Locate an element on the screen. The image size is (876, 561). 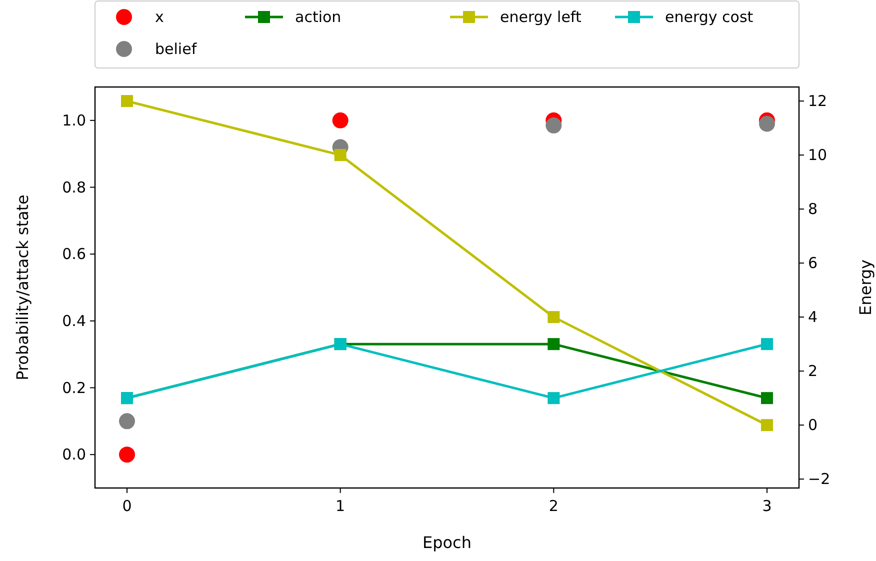
legend-label: energy left is located at coordinates (541, 17).